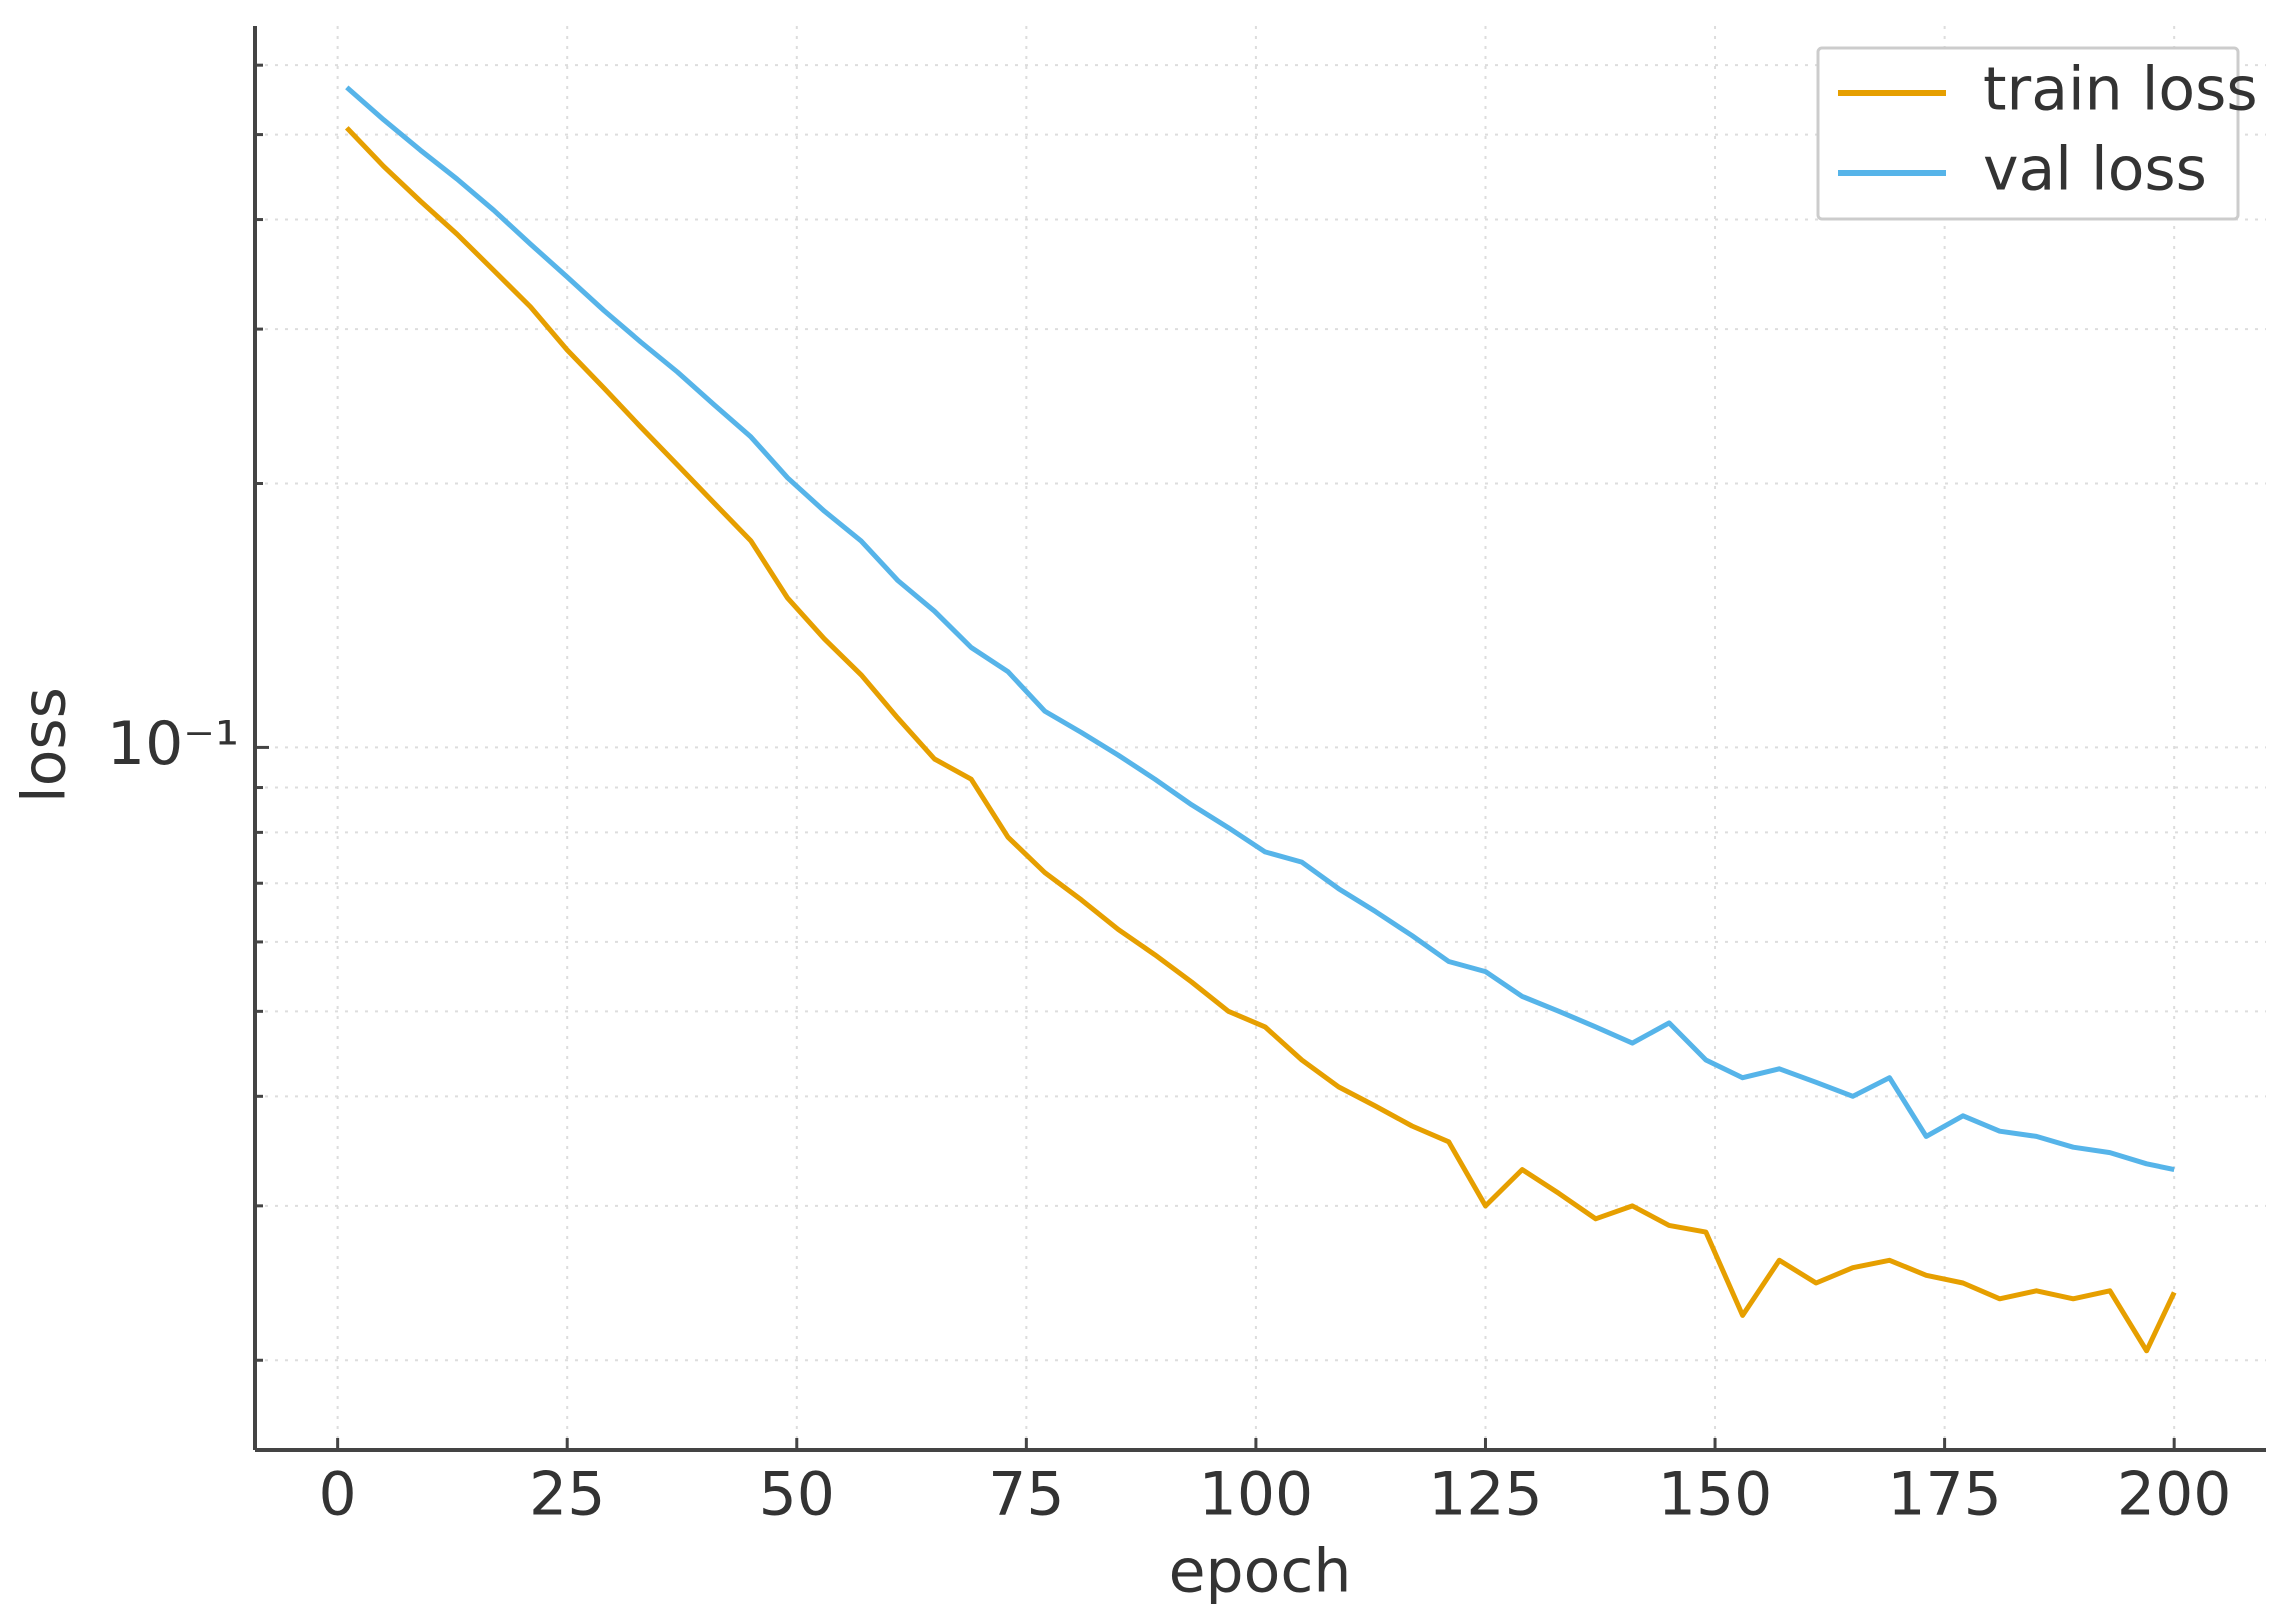 The width and height of the screenshot is (2277, 1615). Describe the element at coordinates (1026, 1495) in the screenshot. I see `x-tick-label: 75` at that location.